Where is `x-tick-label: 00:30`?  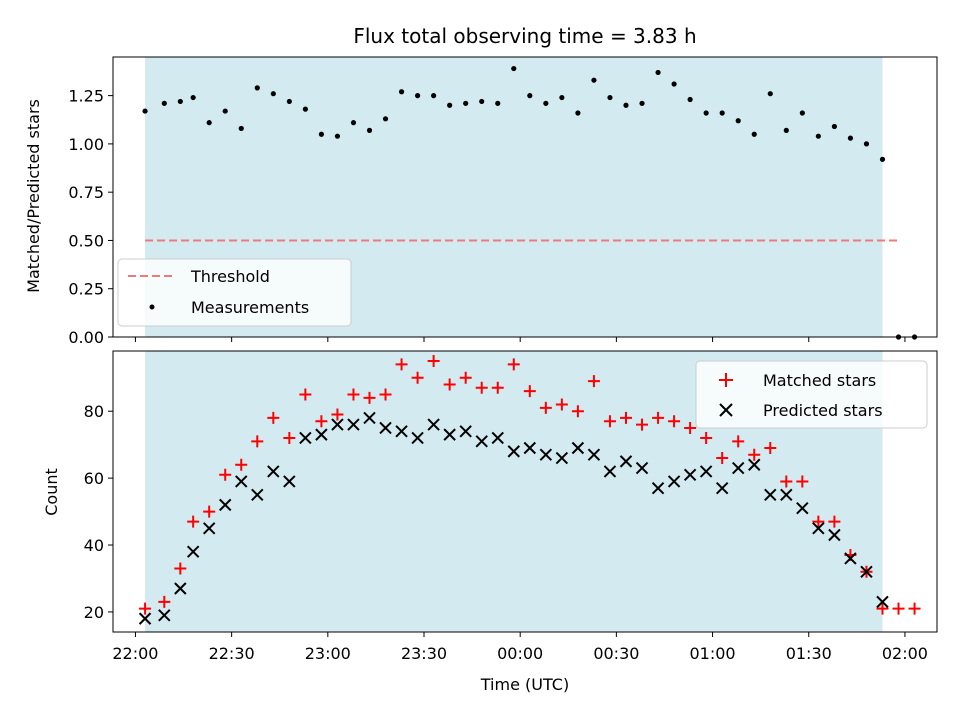
x-tick-label: 00:30 is located at coordinates (616, 653).